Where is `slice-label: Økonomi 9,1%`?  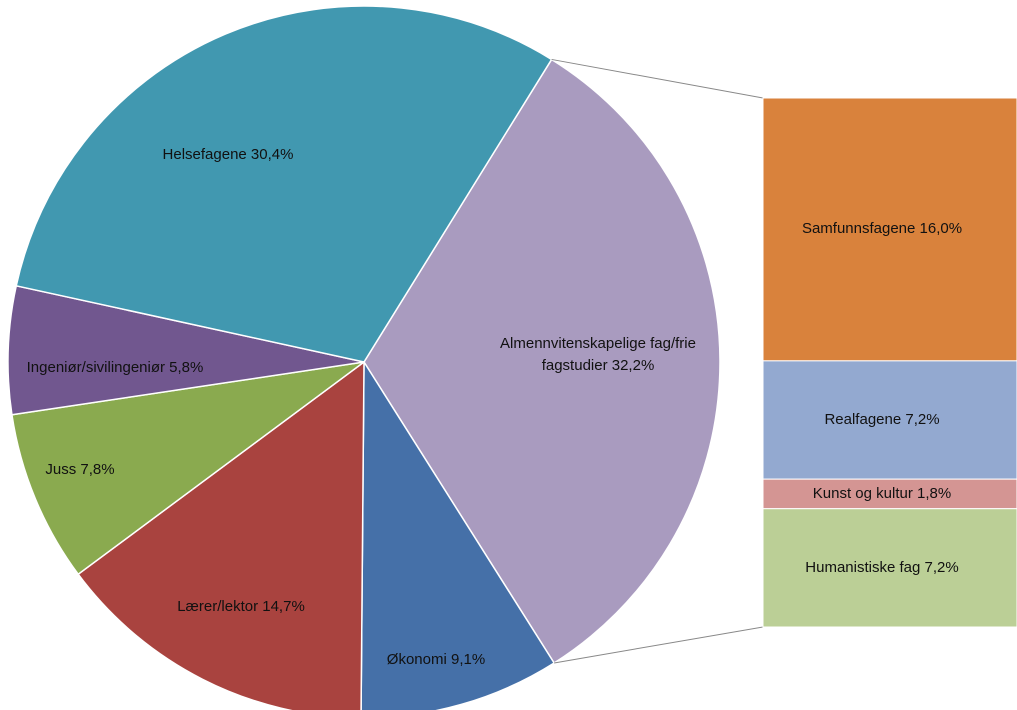
slice-label: Økonomi 9,1% is located at coordinates (436, 659).